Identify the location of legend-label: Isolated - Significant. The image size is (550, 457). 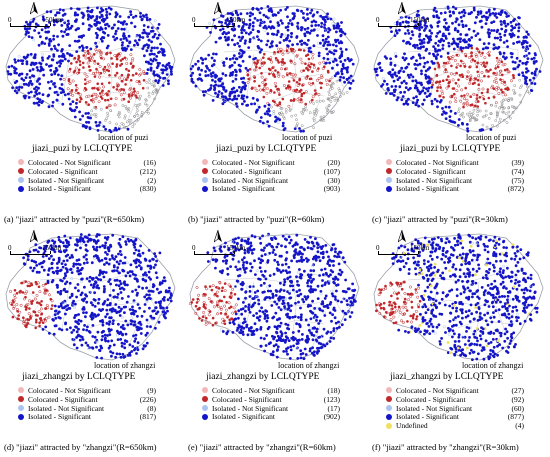
(243, 189).